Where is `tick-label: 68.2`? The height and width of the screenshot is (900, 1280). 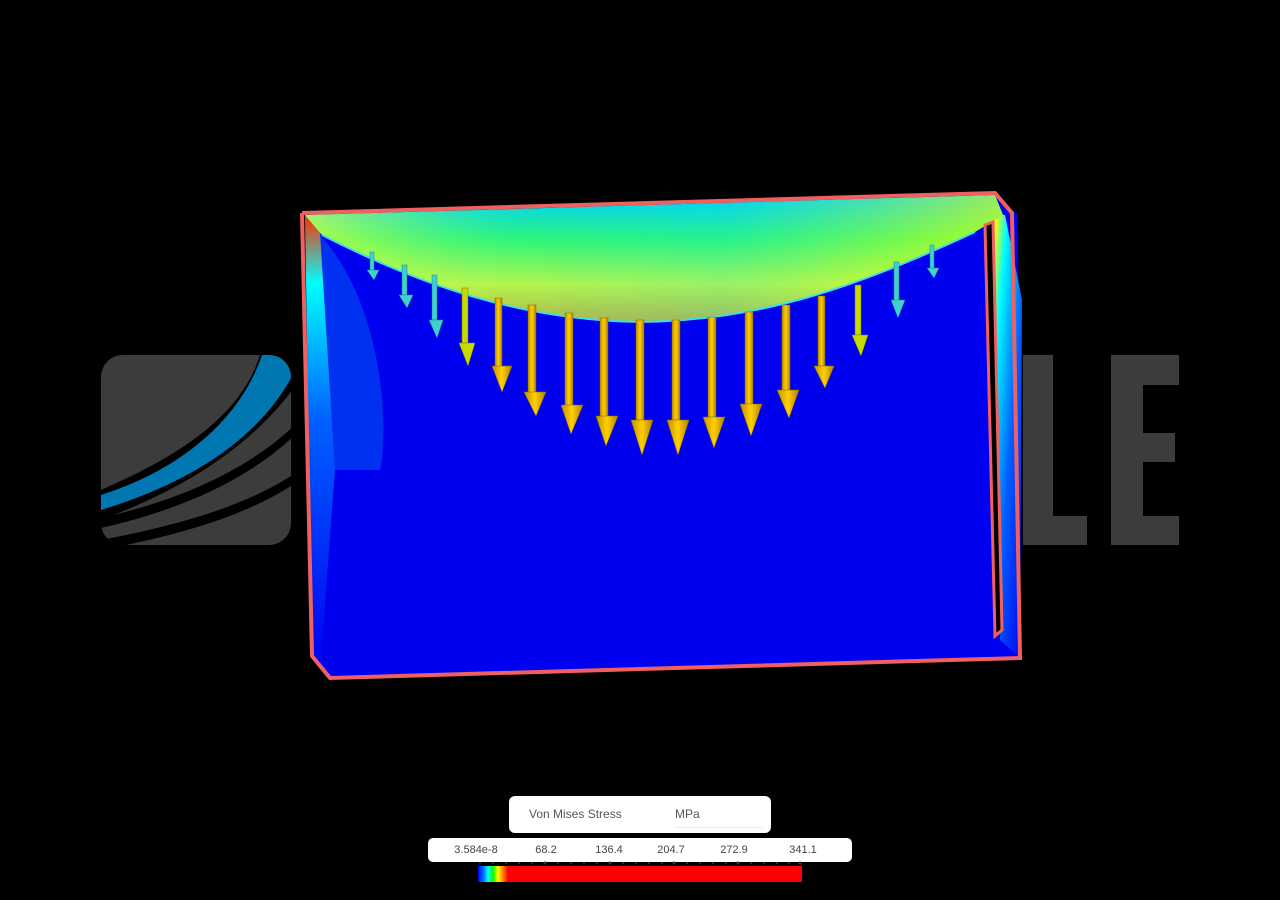 tick-label: 68.2 is located at coordinates (546, 850).